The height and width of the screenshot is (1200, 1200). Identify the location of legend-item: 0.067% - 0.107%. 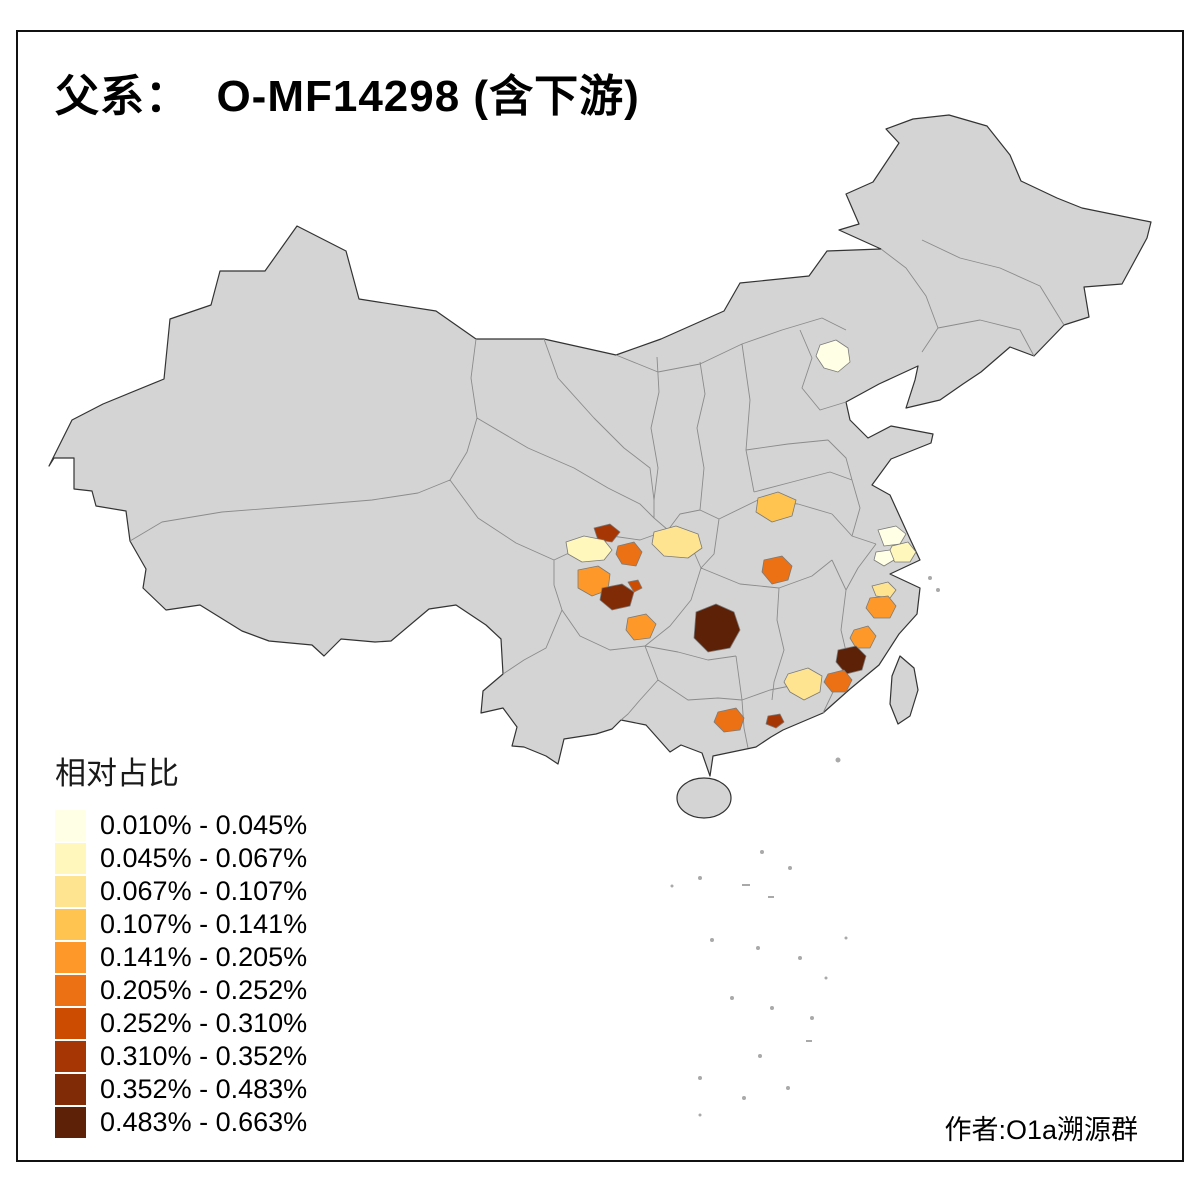
(181, 891).